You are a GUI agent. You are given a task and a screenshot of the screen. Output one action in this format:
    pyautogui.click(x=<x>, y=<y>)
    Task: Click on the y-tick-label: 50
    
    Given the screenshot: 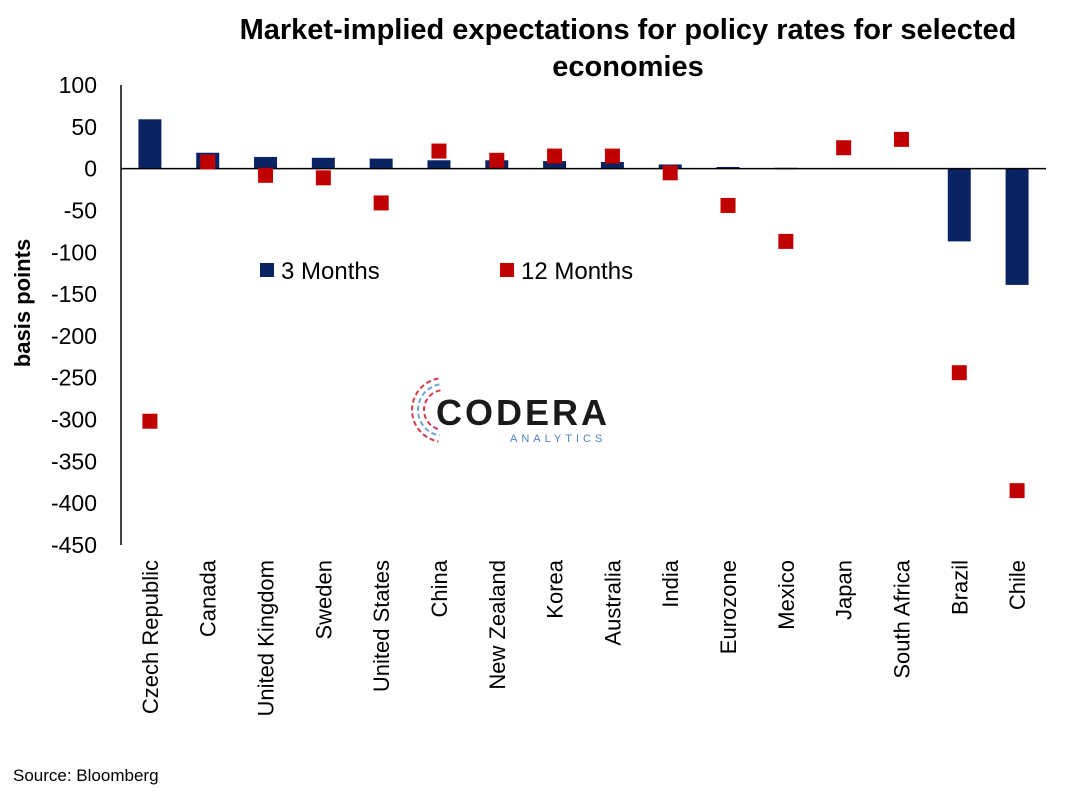 What is the action you would take?
    pyautogui.click(x=84, y=127)
    